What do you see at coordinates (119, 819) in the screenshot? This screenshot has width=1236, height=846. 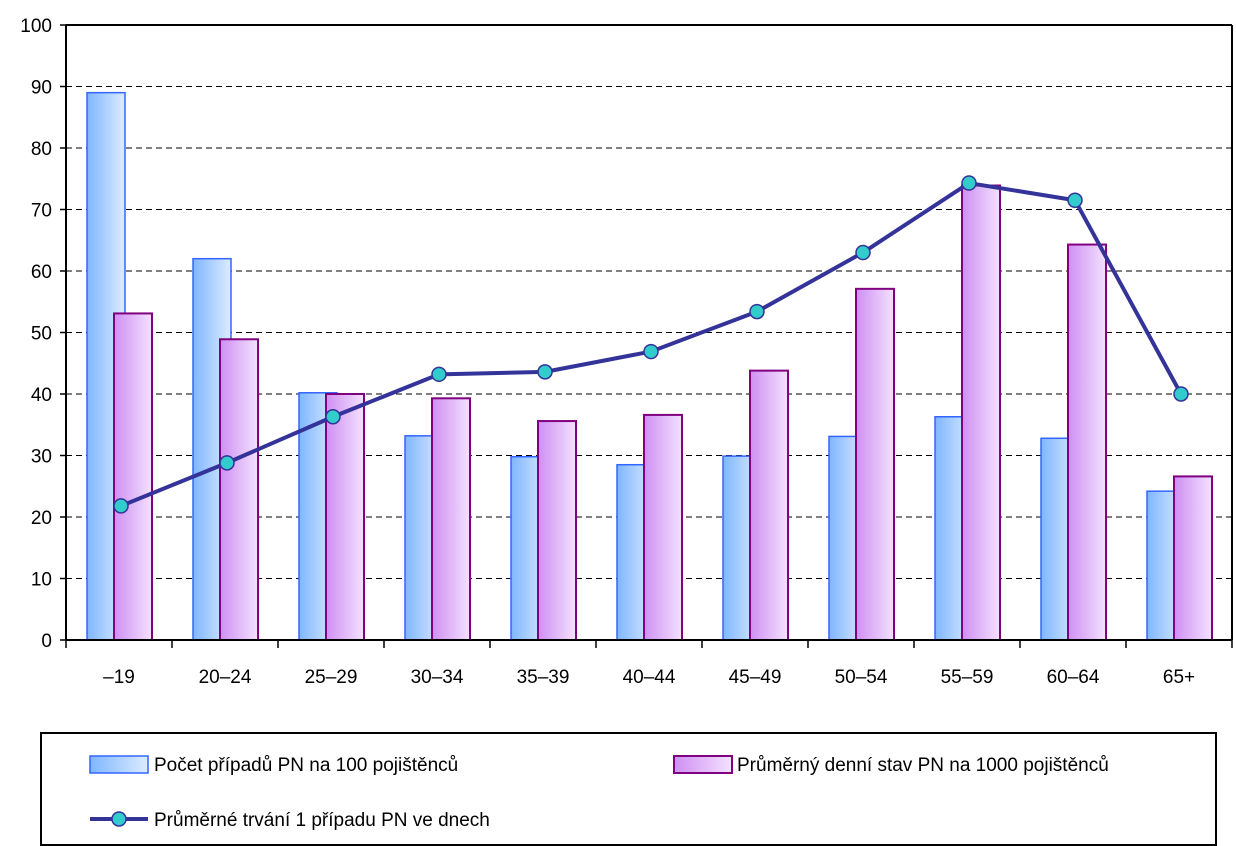 I see `legend-swatch-marker` at bounding box center [119, 819].